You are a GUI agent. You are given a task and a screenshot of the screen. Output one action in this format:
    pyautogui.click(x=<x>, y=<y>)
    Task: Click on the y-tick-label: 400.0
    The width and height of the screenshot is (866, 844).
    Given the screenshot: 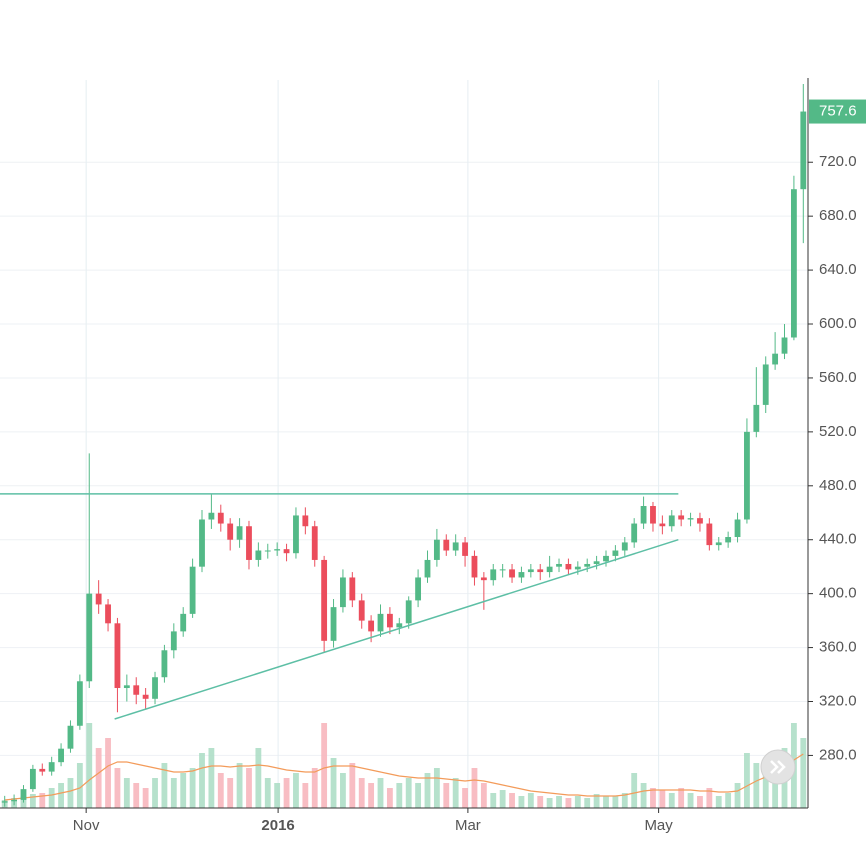 What is the action you would take?
    pyautogui.click(x=838, y=593)
    